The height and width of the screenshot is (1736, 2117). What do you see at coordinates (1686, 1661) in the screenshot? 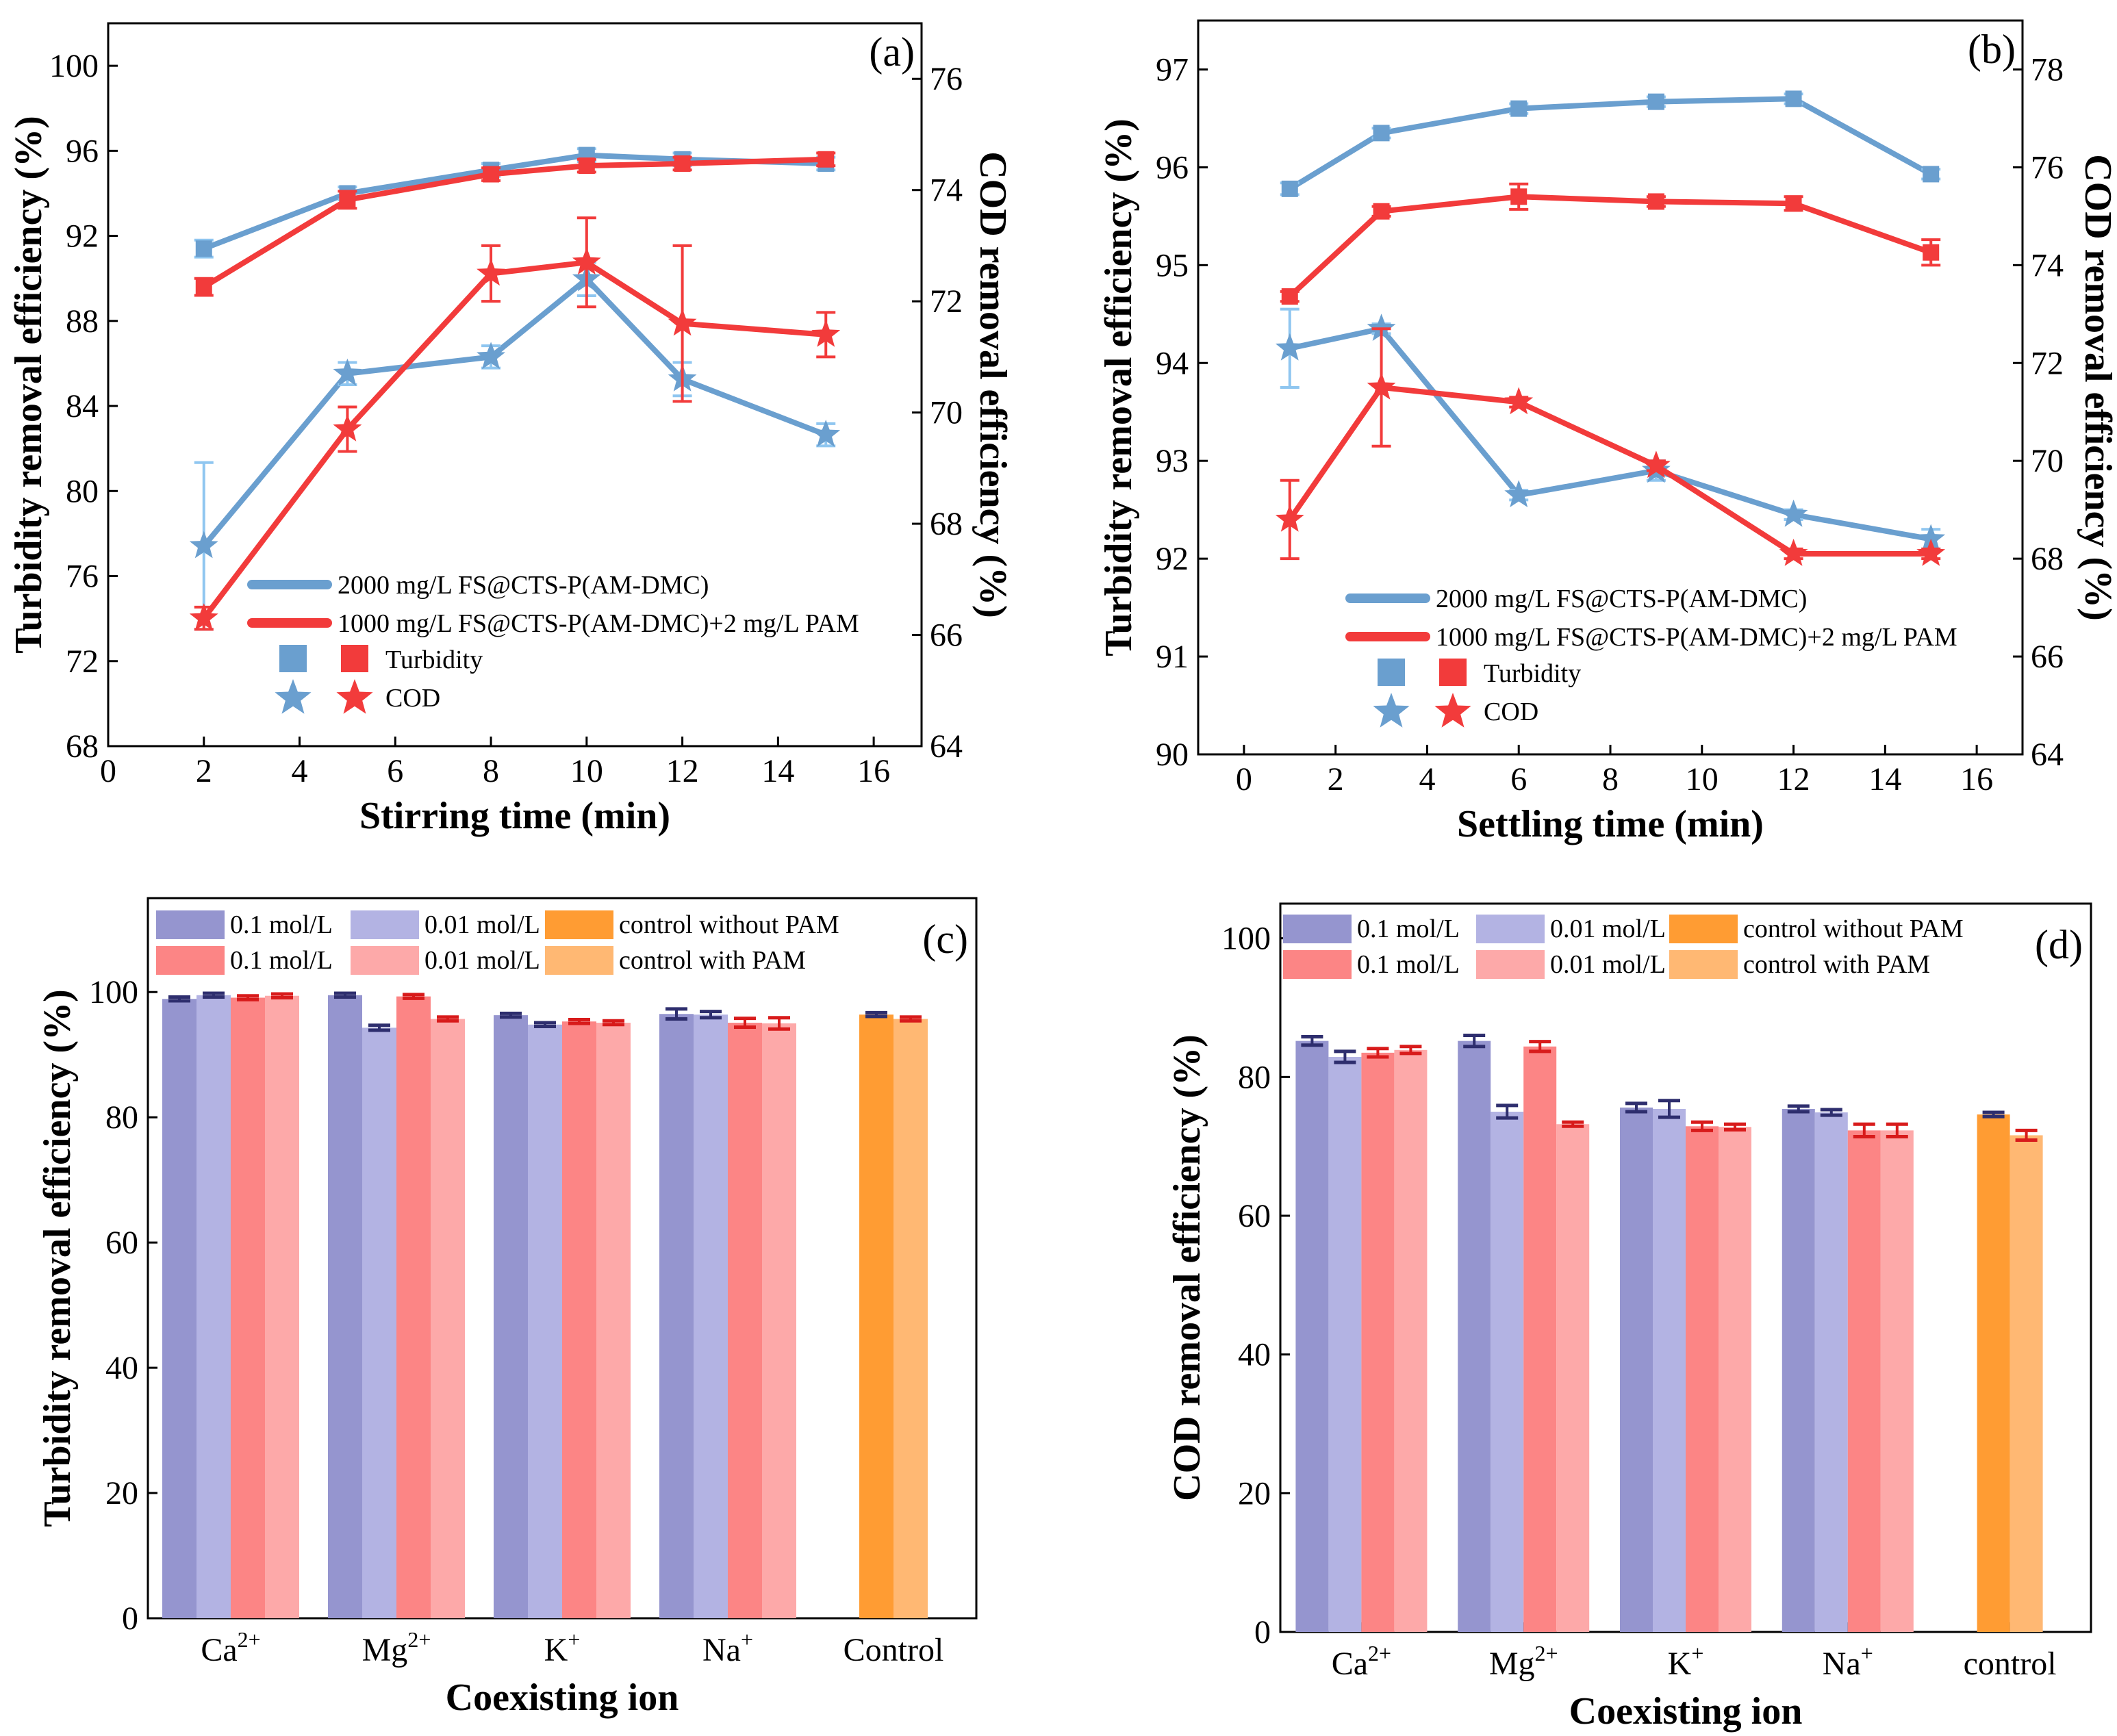
I see `x-tick-label: K+` at bounding box center [1686, 1661].